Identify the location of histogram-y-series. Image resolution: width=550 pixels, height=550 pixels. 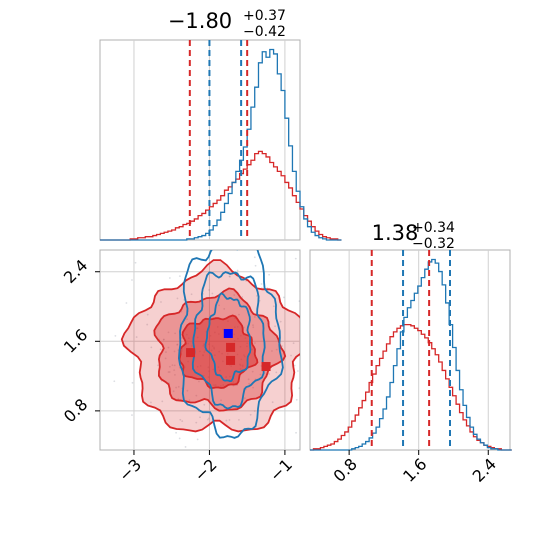
(411, 354).